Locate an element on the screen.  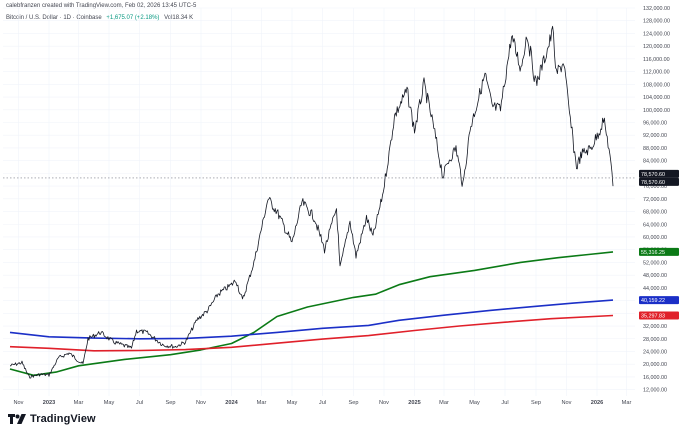
price-change: +1,675.07 (+2.18%) is located at coordinates (133, 18).